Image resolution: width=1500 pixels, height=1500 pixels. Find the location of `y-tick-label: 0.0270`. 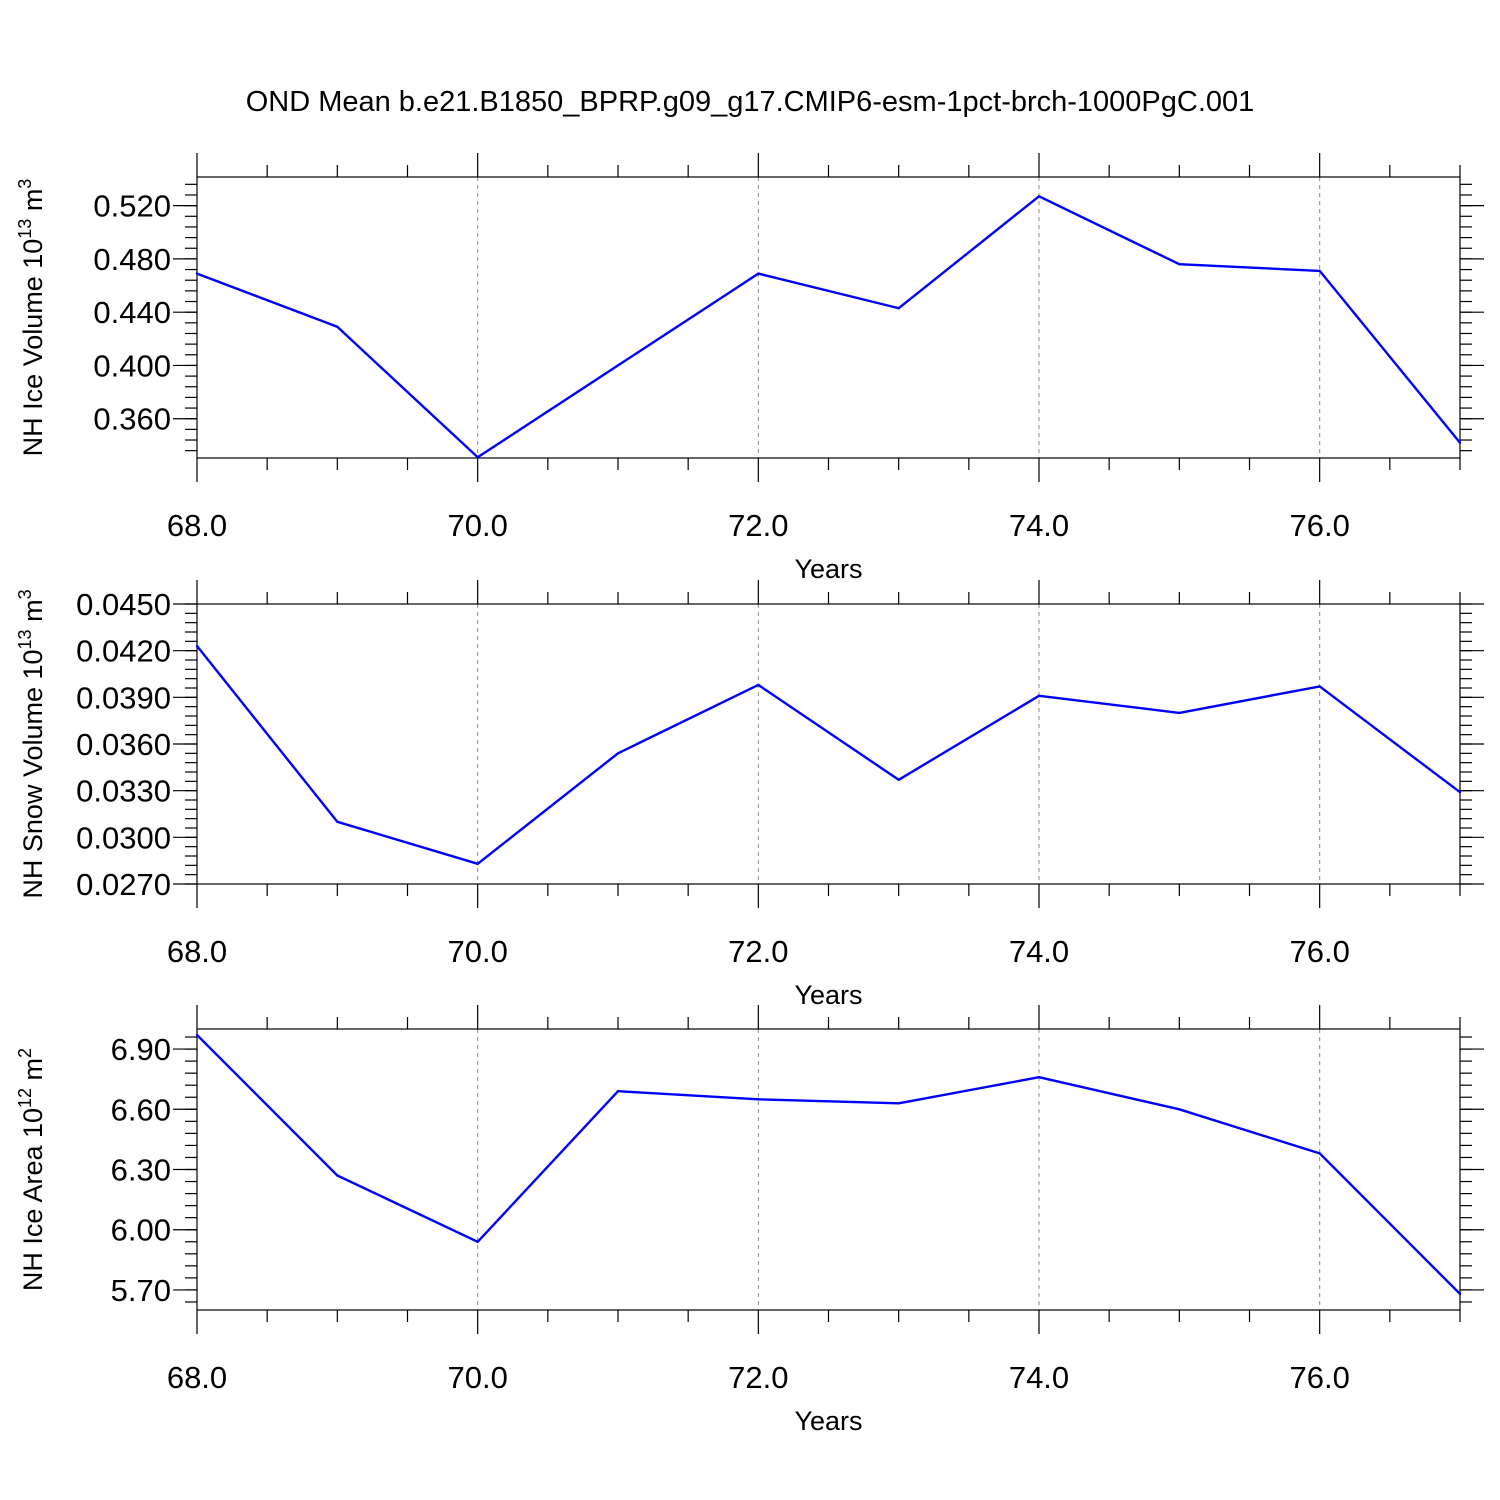

y-tick-label: 0.0270 is located at coordinates (123, 884).